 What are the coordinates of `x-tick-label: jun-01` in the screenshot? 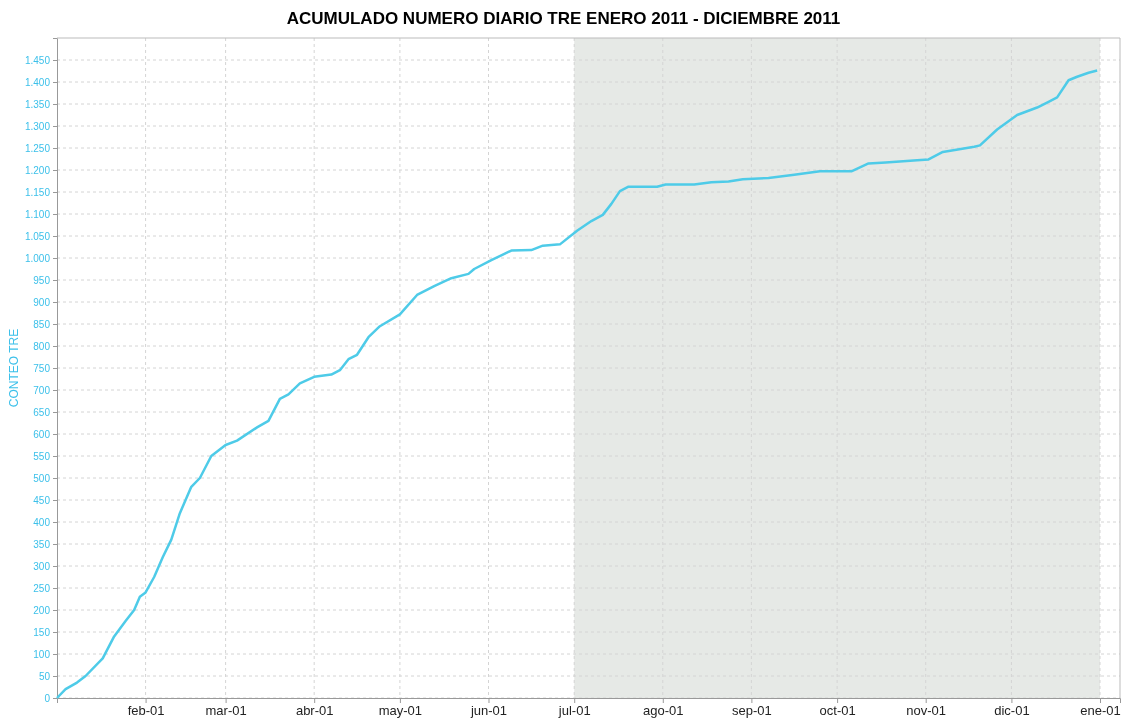 It's located at (488, 711).